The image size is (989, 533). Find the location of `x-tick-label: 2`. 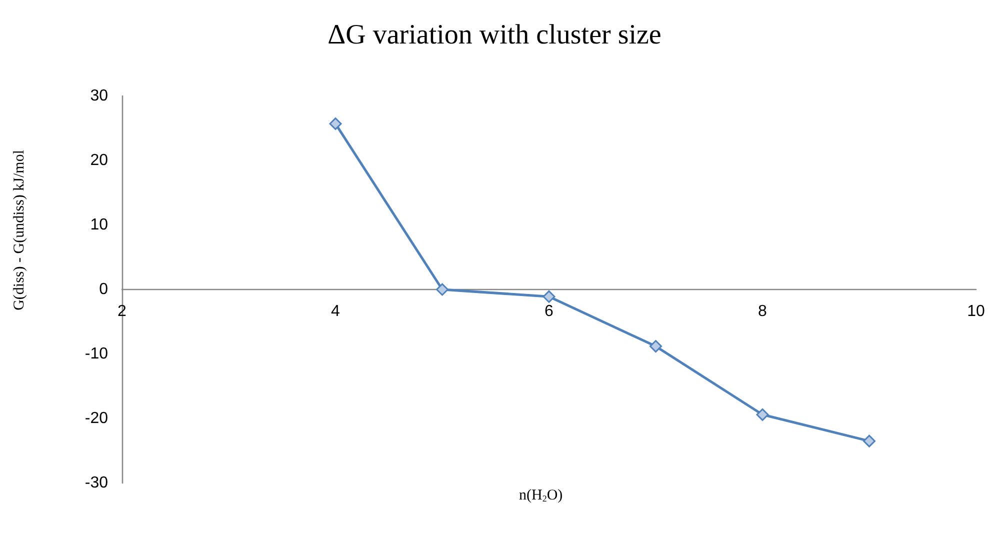

x-tick-label: 2 is located at coordinates (122, 311).